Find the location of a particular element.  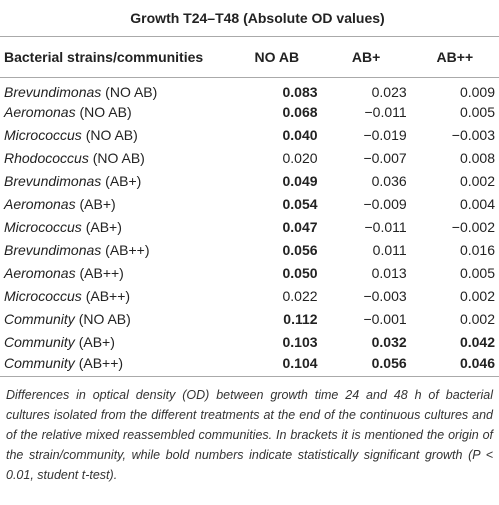

column-header: Bacterial strains/communities is located at coordinates (116, 57).